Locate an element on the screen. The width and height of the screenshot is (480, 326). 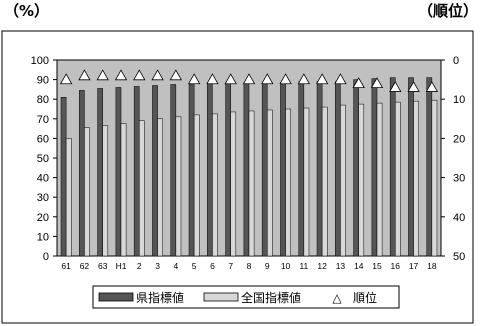
x-tick-label: 62 is located at coordinates (85, 266).